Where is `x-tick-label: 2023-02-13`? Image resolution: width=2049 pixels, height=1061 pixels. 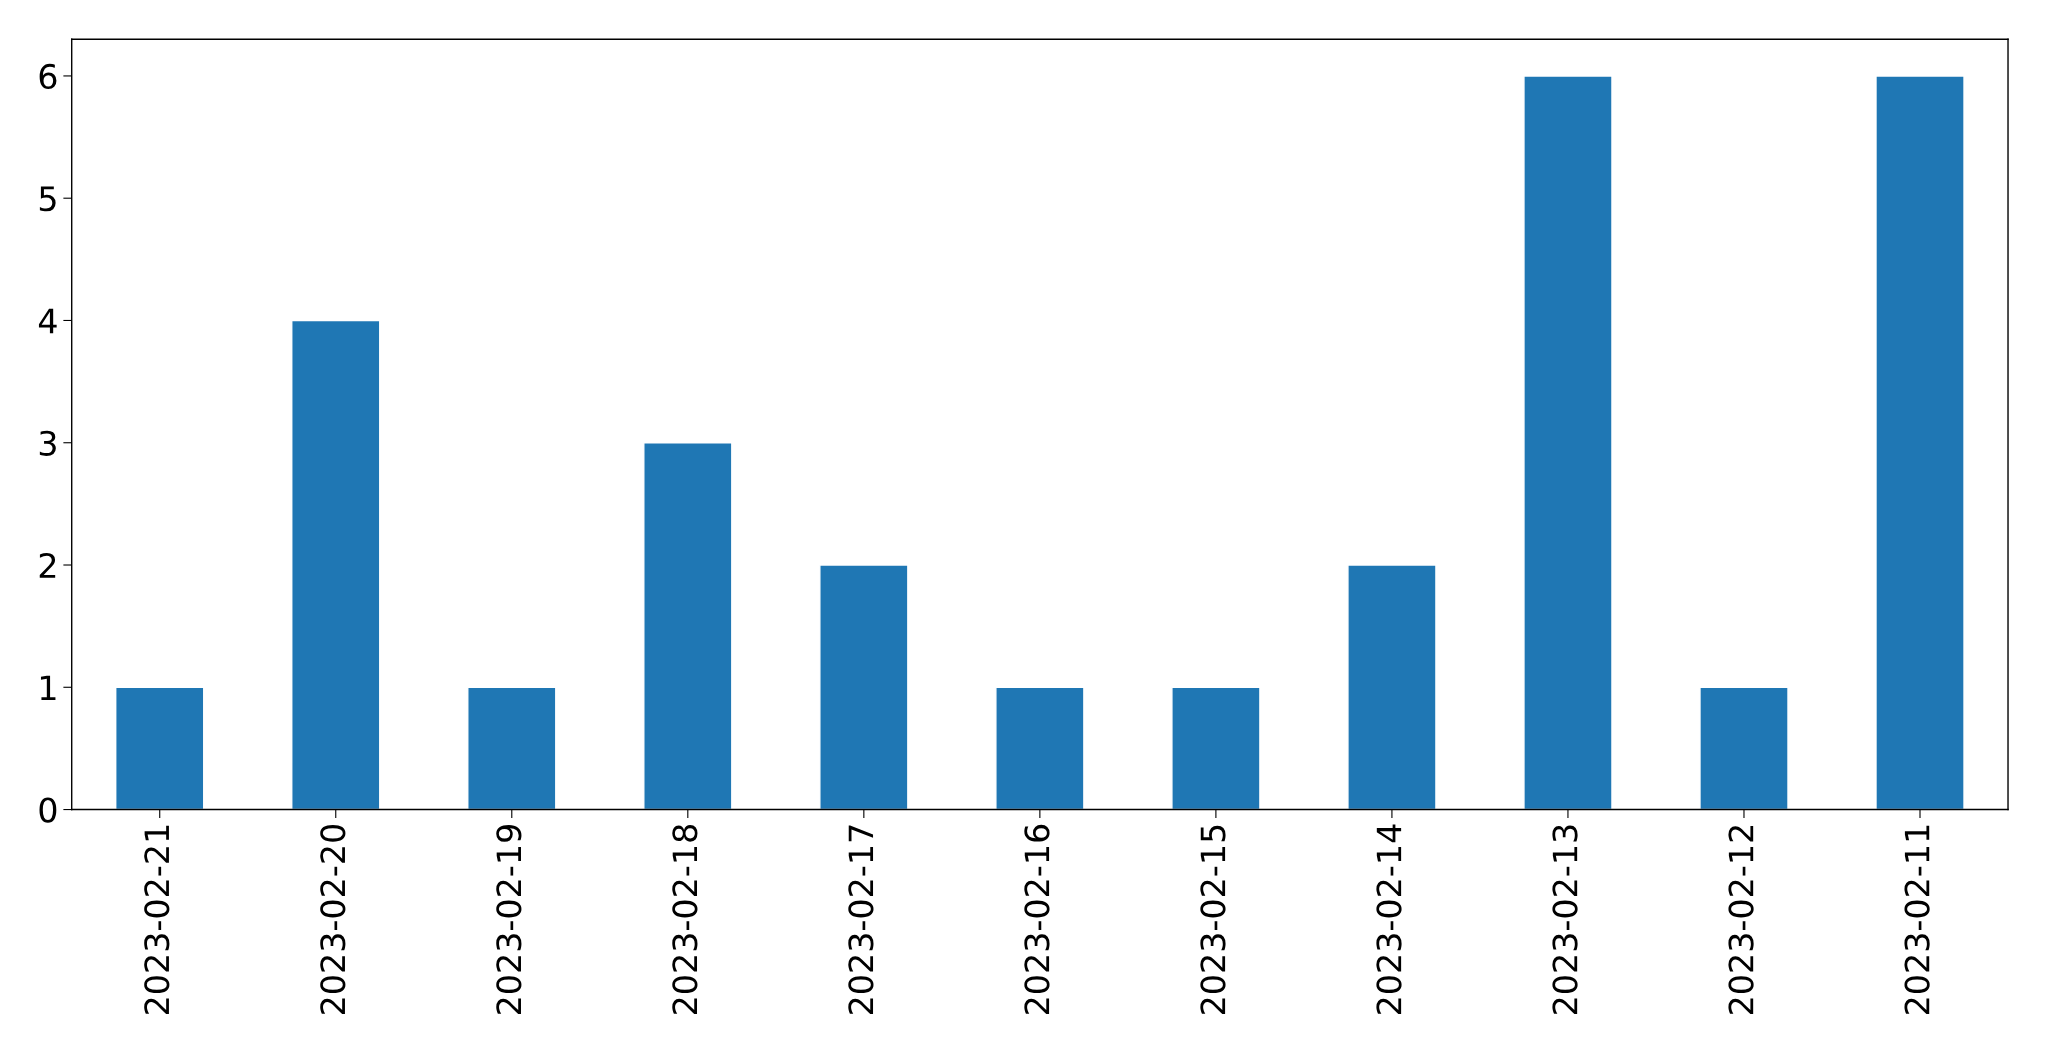 x-tick-label: 2023-02-13 is located at coordinates (1565, 920).